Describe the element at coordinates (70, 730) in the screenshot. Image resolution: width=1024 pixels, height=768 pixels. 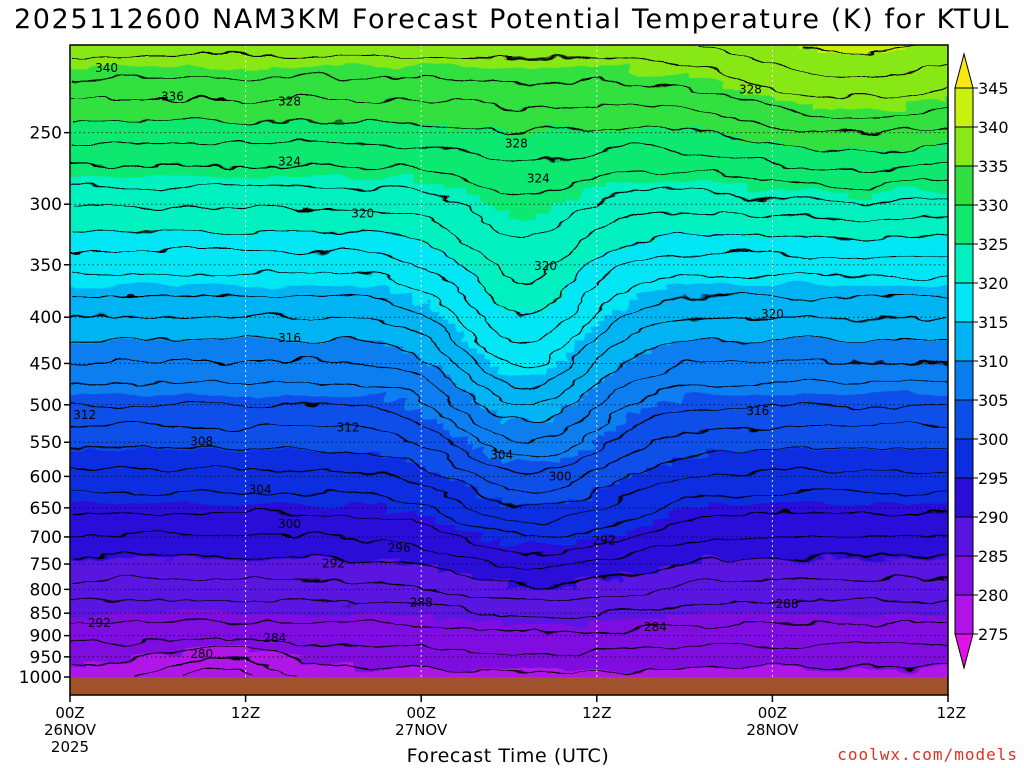
I see `x-tick-label: 26NOV` at that location.